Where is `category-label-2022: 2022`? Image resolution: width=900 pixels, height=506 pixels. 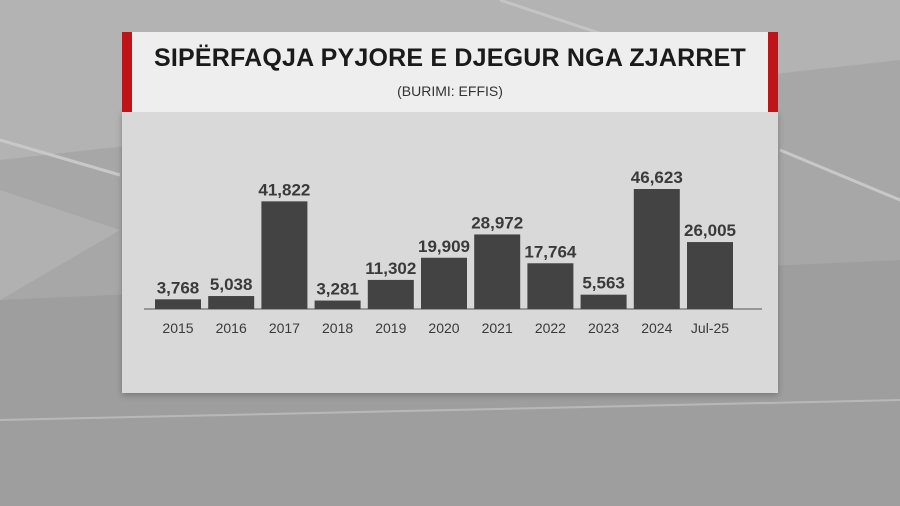
category-label-2022: 2022 is located at coordinates (550, 328).